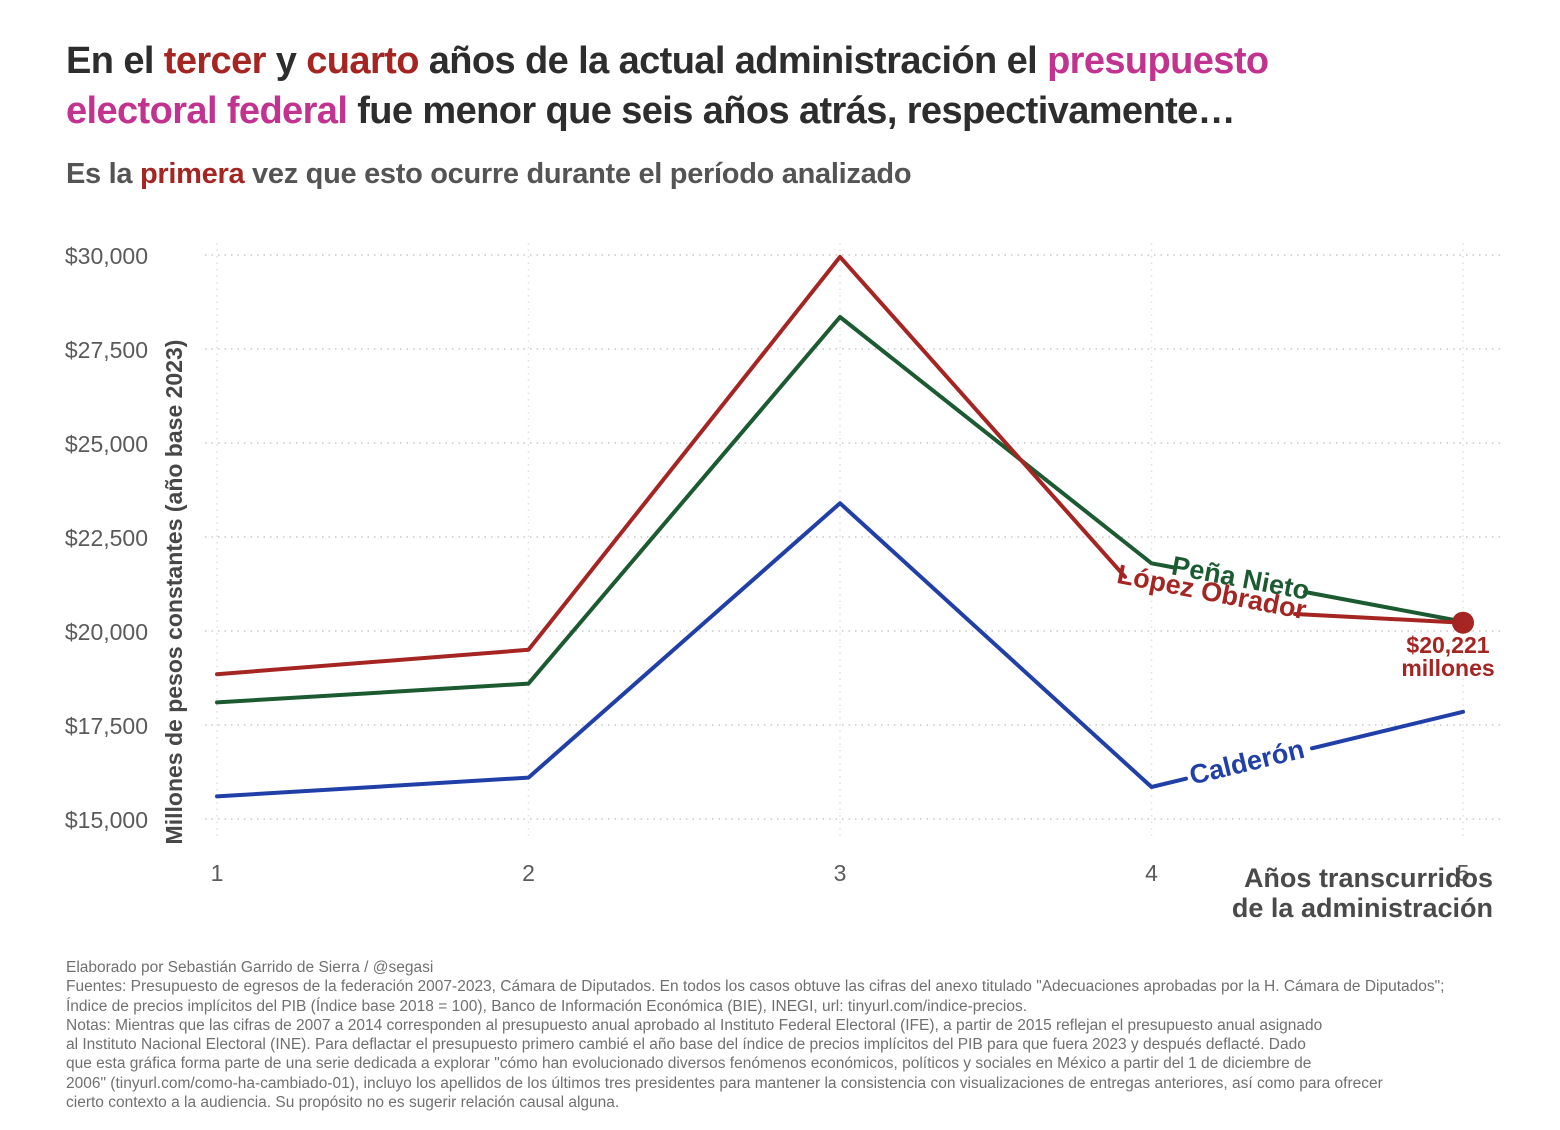  I want to click on y-tick-30000: $30,000, so click(106, 256).